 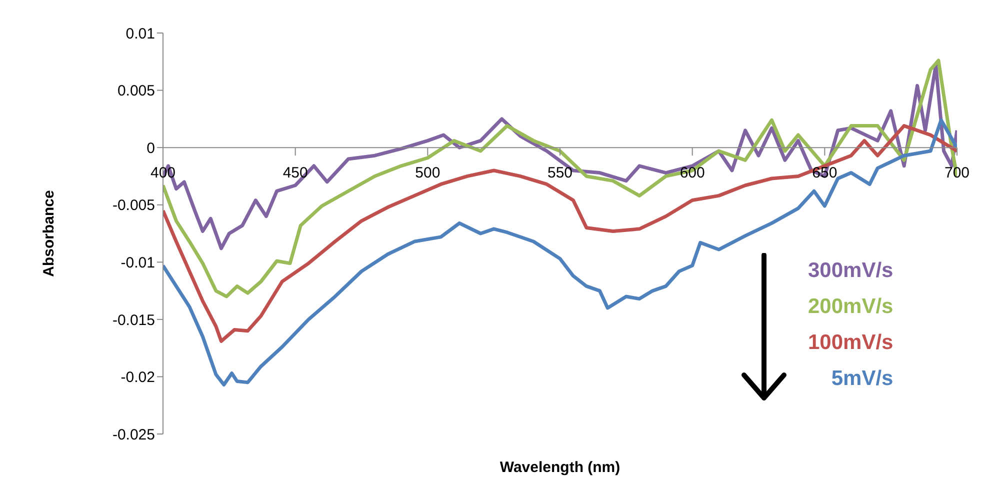 What do you see at coordinates (137, 263) in the screenshot?
I see `y-tick-label: -0.01` at bounding box center [137, 263].